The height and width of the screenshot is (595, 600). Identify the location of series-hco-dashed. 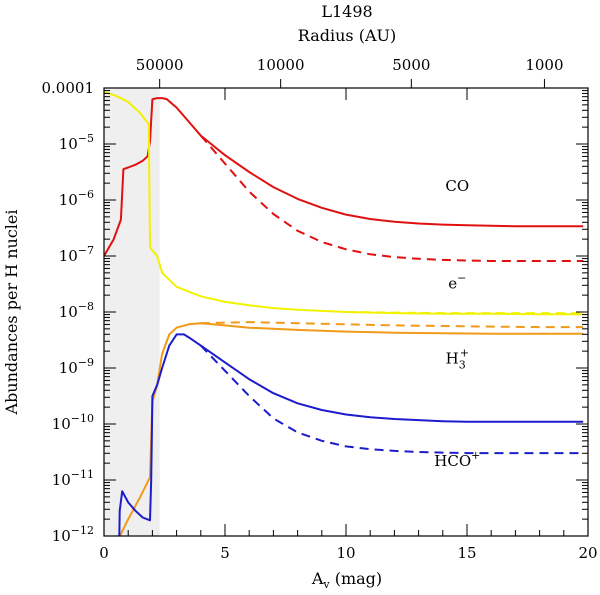
(392, 399).